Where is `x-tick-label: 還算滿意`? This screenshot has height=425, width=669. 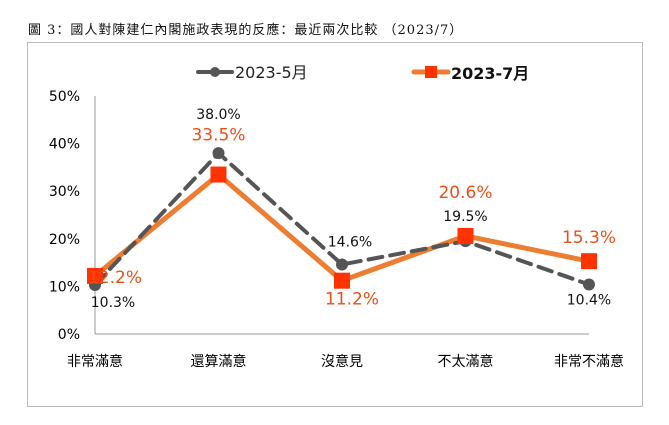 x-tick-label: 還算滿意 is located at coordinates (219, 361).